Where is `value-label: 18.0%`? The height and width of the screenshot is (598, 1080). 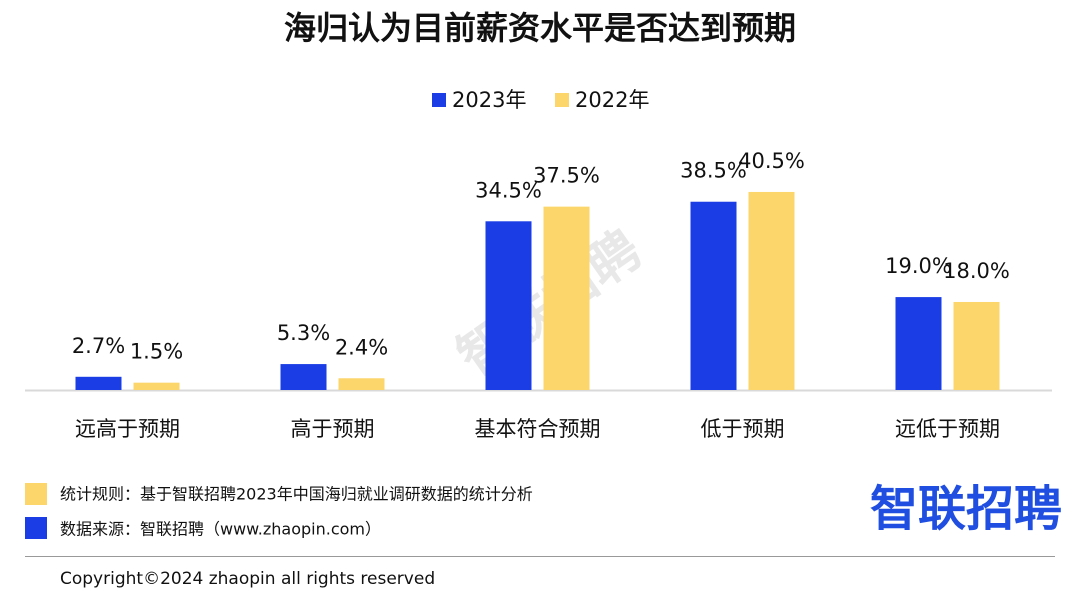
value-label: 18.0% is located at coordinates (976, 271).